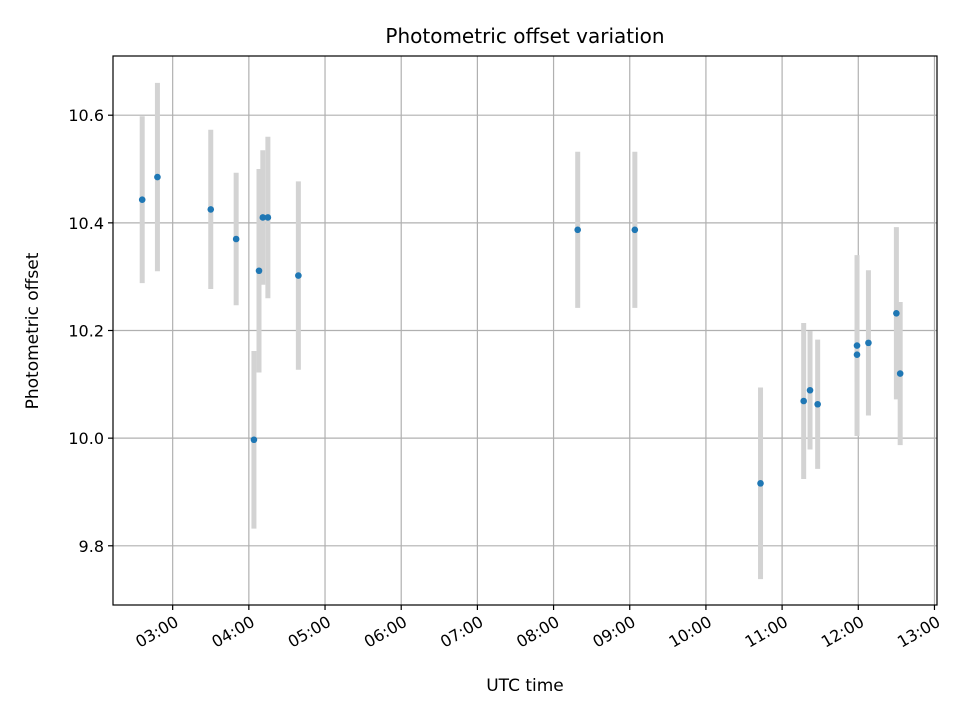 Image resolution: width=960 pixels, height=720 pixels. What do you see at coordinates (33, 330) in the screenshot?
I see `y-axis-label: Photometric offset` at bounding box center [33, 330].